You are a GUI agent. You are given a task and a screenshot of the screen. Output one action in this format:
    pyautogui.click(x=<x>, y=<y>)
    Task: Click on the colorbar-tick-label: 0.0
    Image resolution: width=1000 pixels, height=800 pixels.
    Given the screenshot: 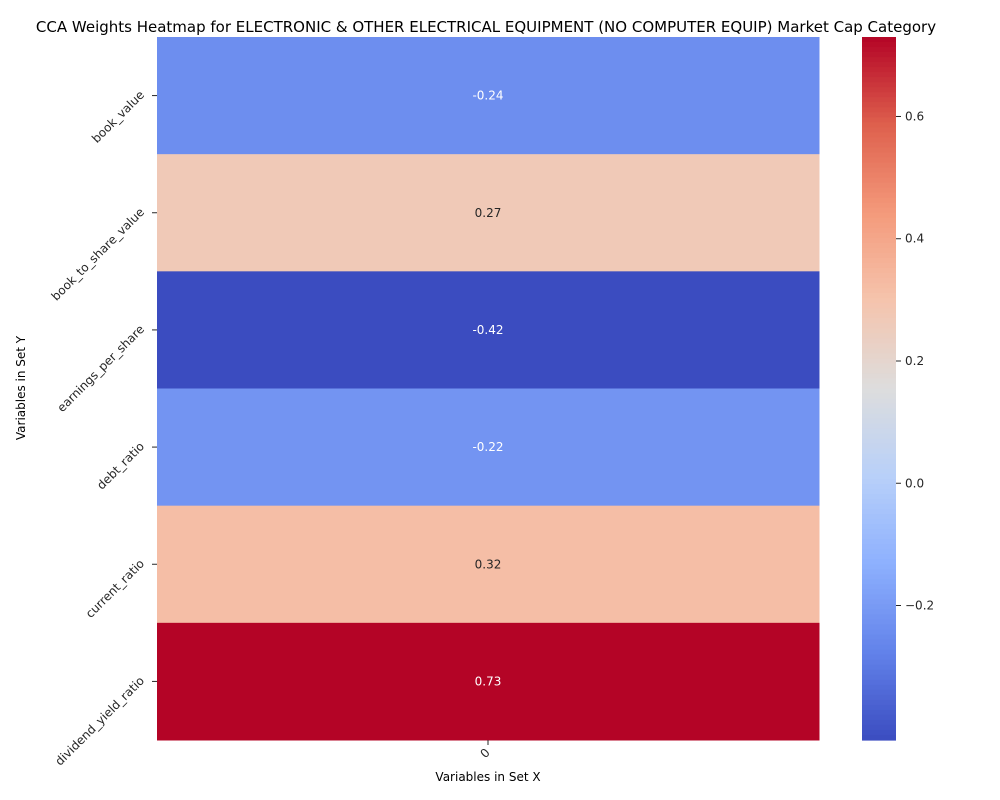 What is the action you would take?
    pyautogui.click(x=914, y=483)
    